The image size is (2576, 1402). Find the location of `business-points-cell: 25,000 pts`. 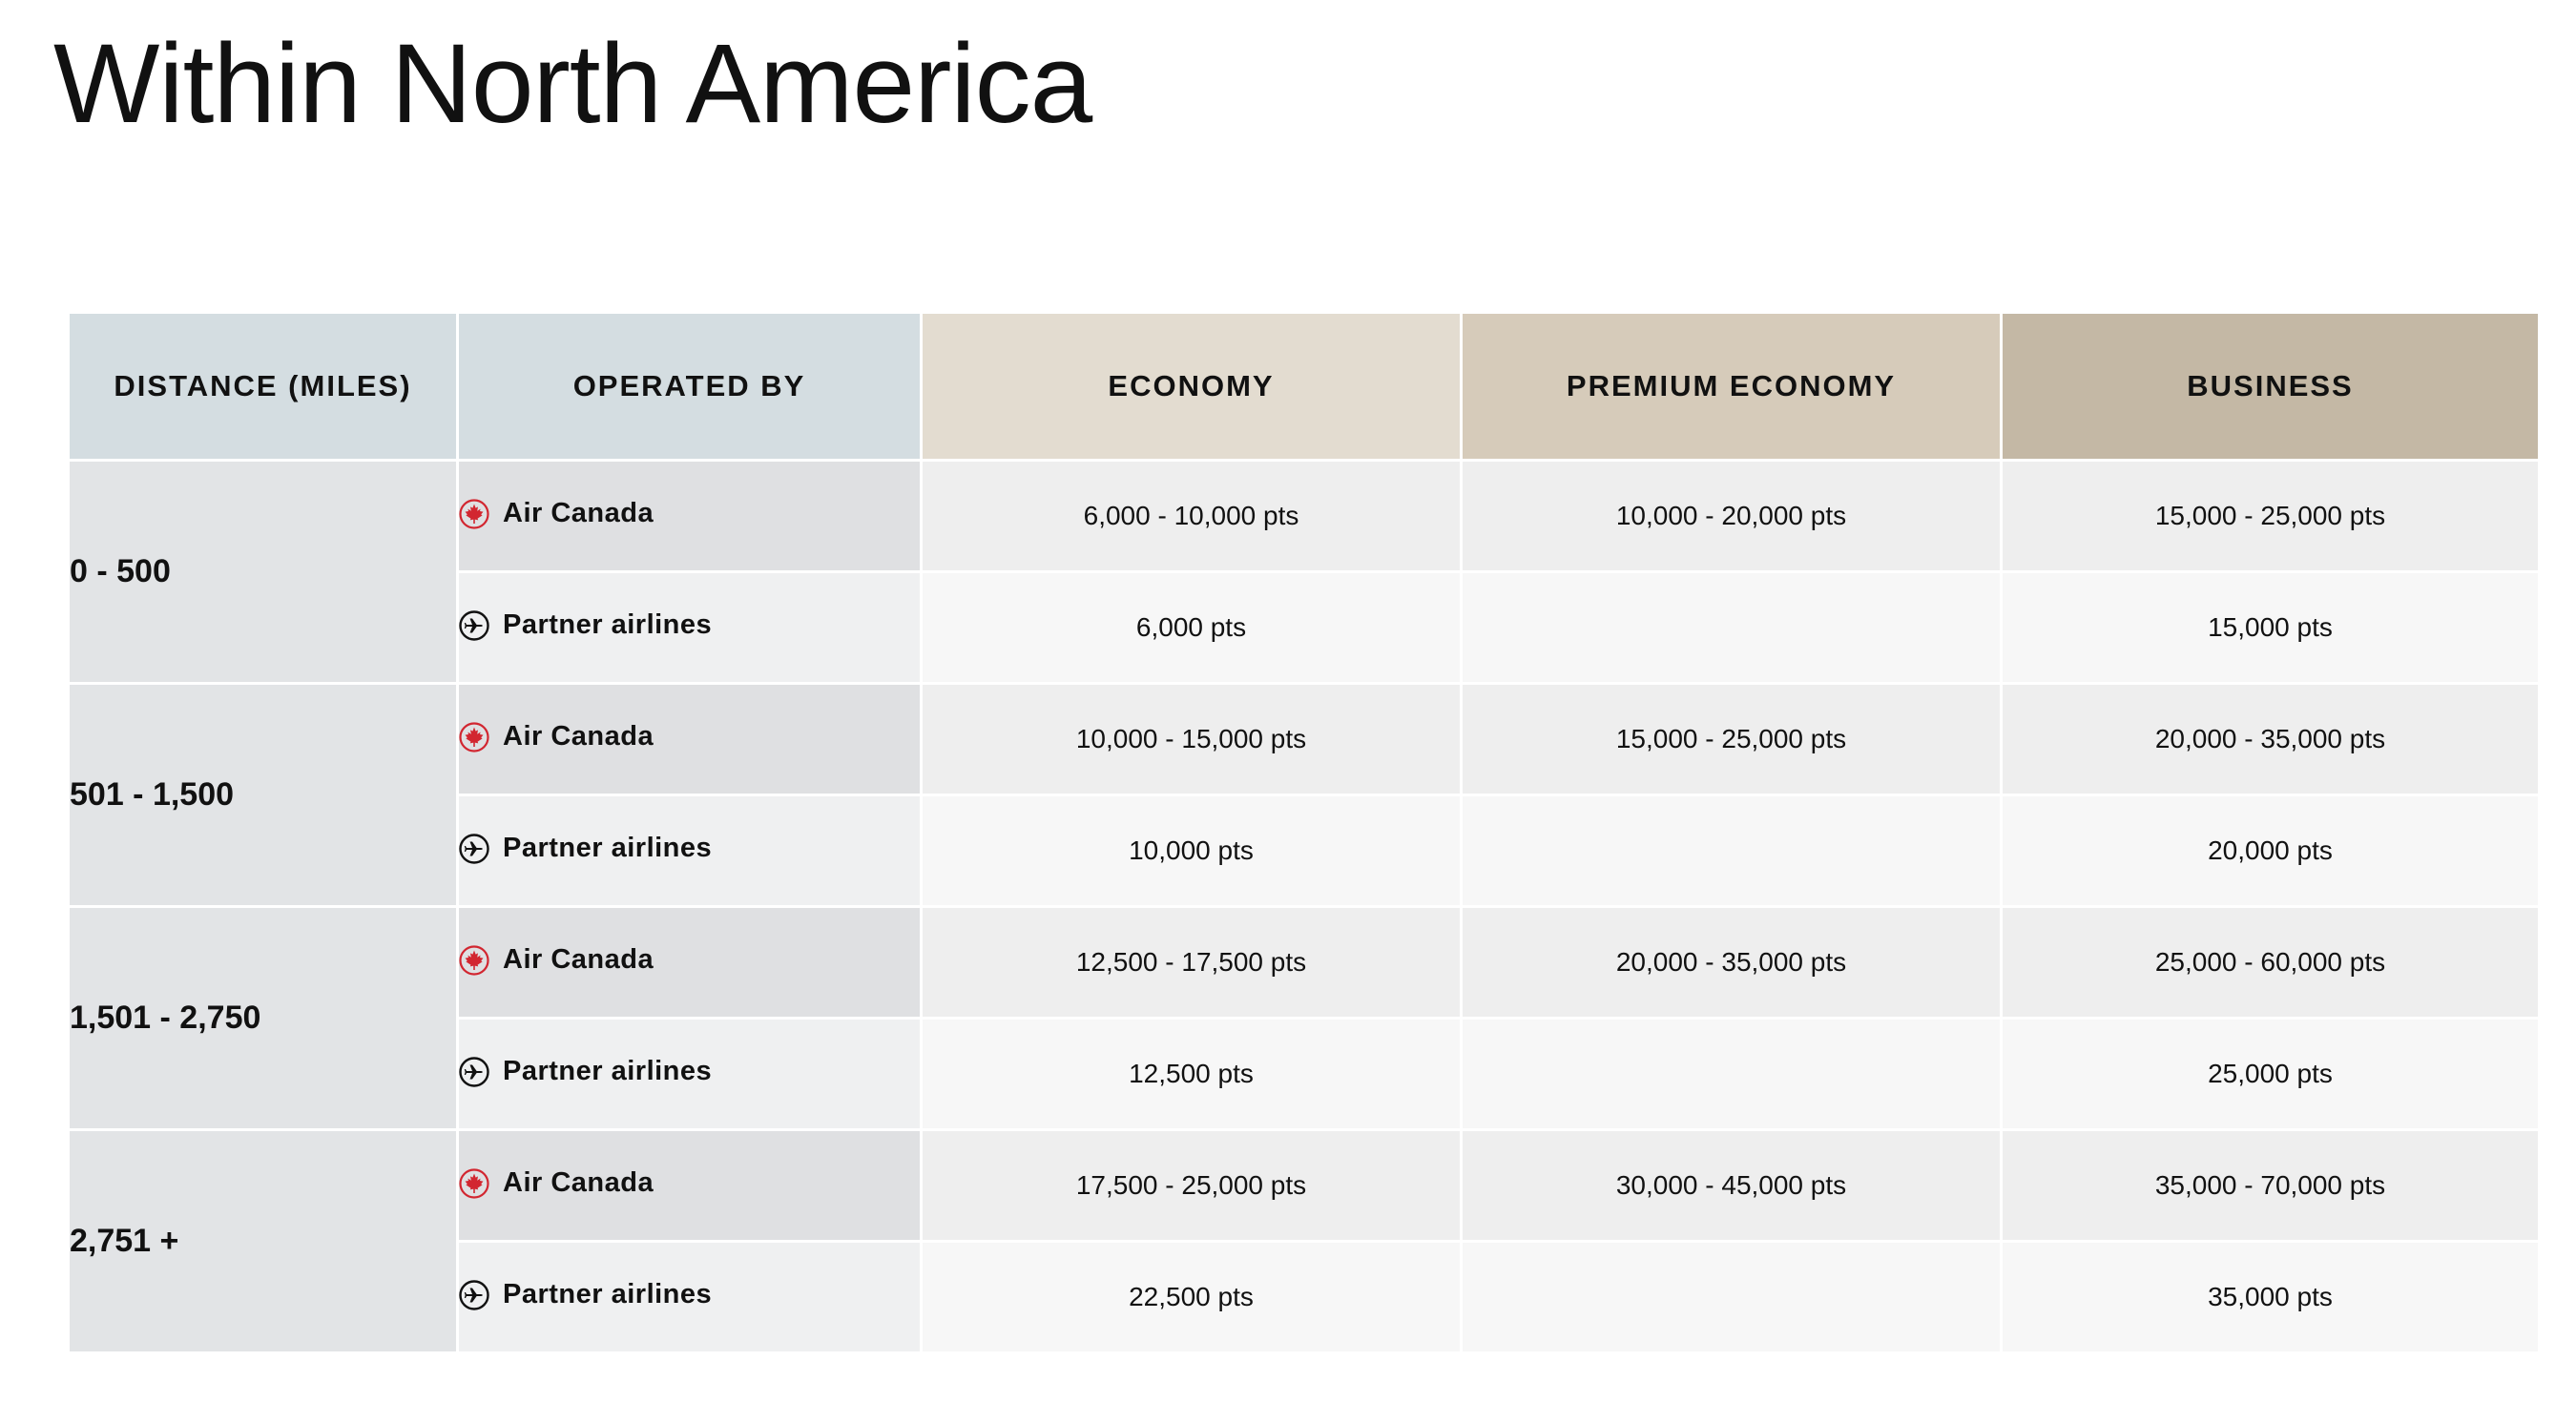

business-points-cell: 25,000 pts is located at coordinates (2270, 1074).